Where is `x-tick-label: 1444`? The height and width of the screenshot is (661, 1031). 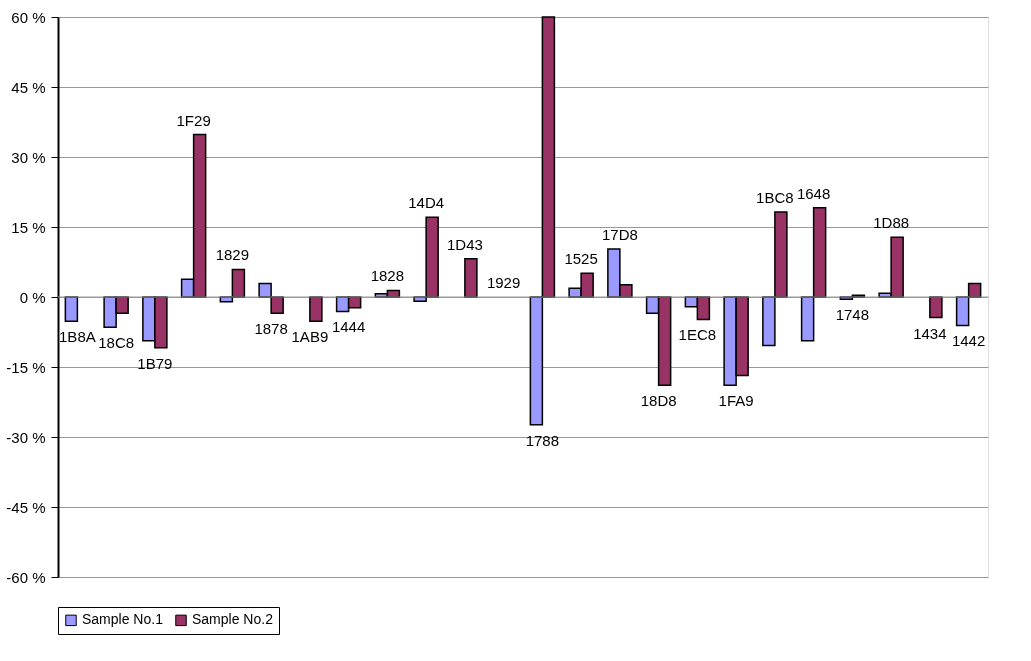
x-tick-label: 1444 is located at coordinates (348, 327).